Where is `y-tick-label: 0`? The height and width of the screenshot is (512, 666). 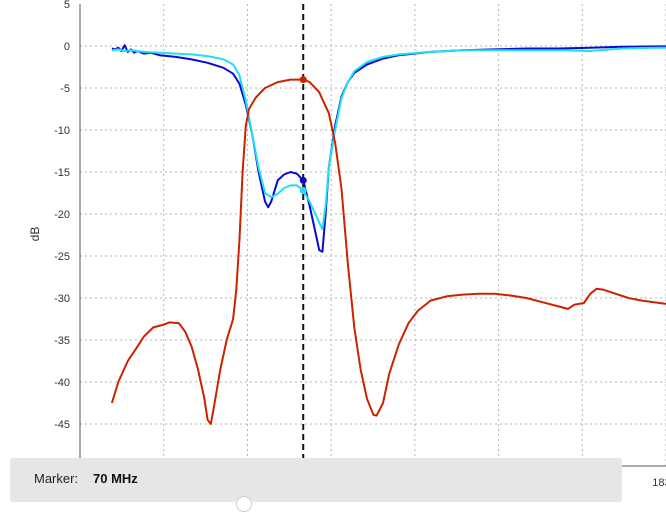 y-tick-label: 0 is located at coordinates (67, 47).